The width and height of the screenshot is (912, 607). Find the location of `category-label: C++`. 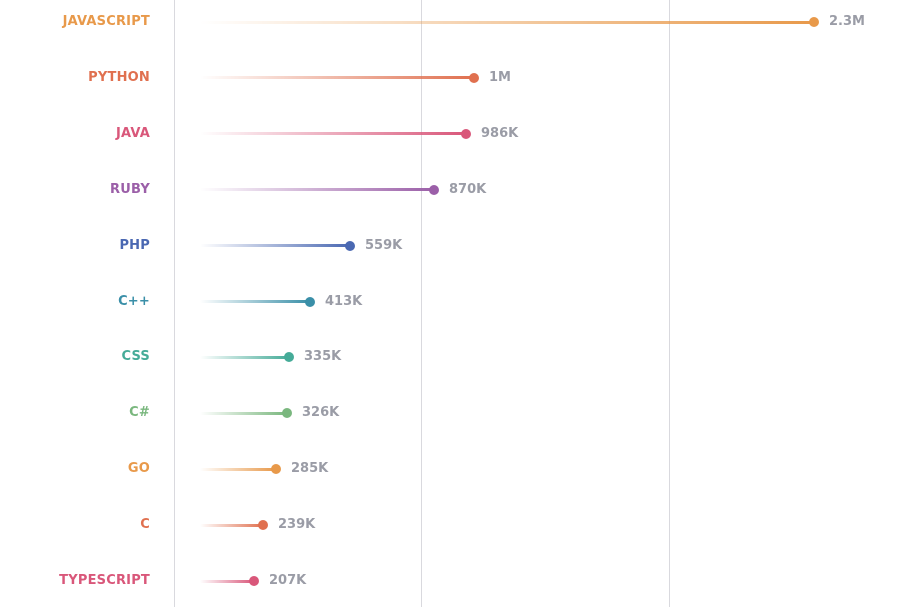

category-label: C++ is located at coordinates (134, 301).